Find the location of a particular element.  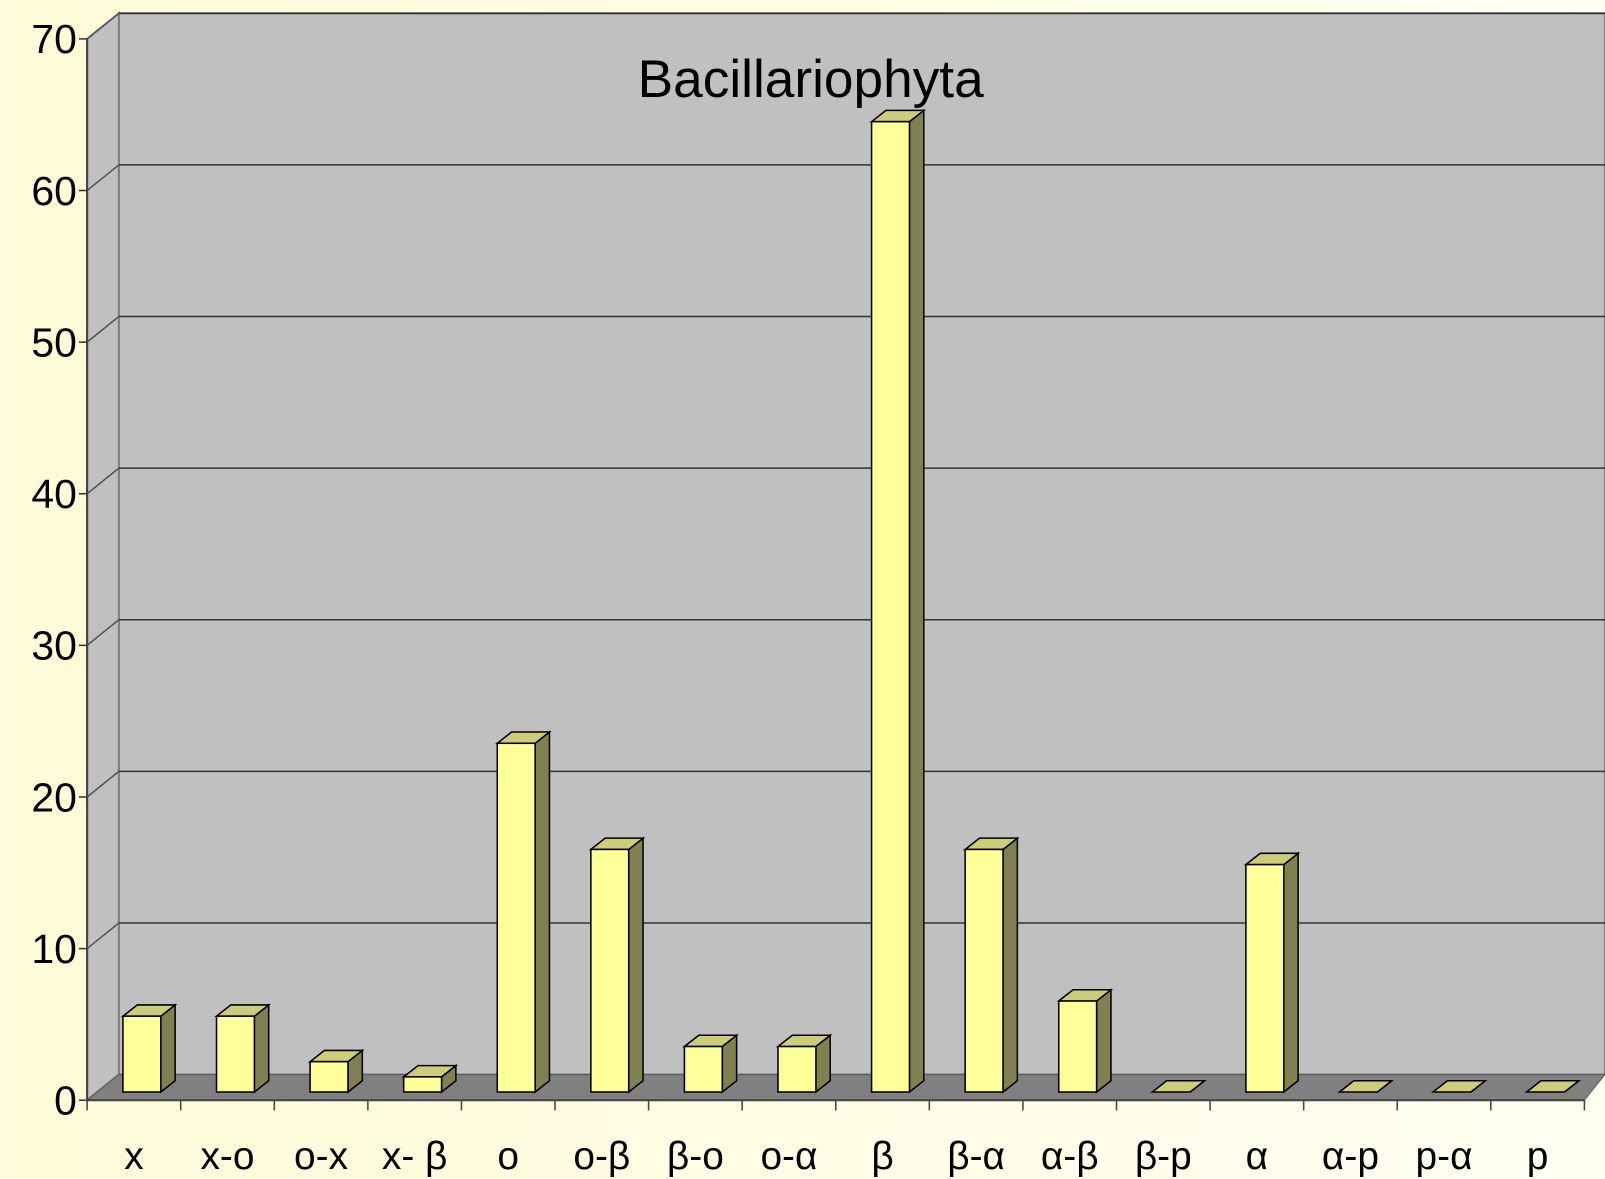

x-tick-label: p is located at coordinates (1538, 1156).